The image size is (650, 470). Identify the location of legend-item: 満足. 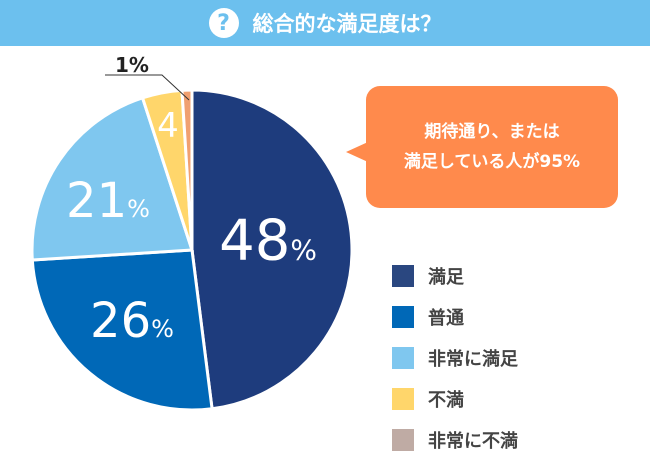
(455, 275).